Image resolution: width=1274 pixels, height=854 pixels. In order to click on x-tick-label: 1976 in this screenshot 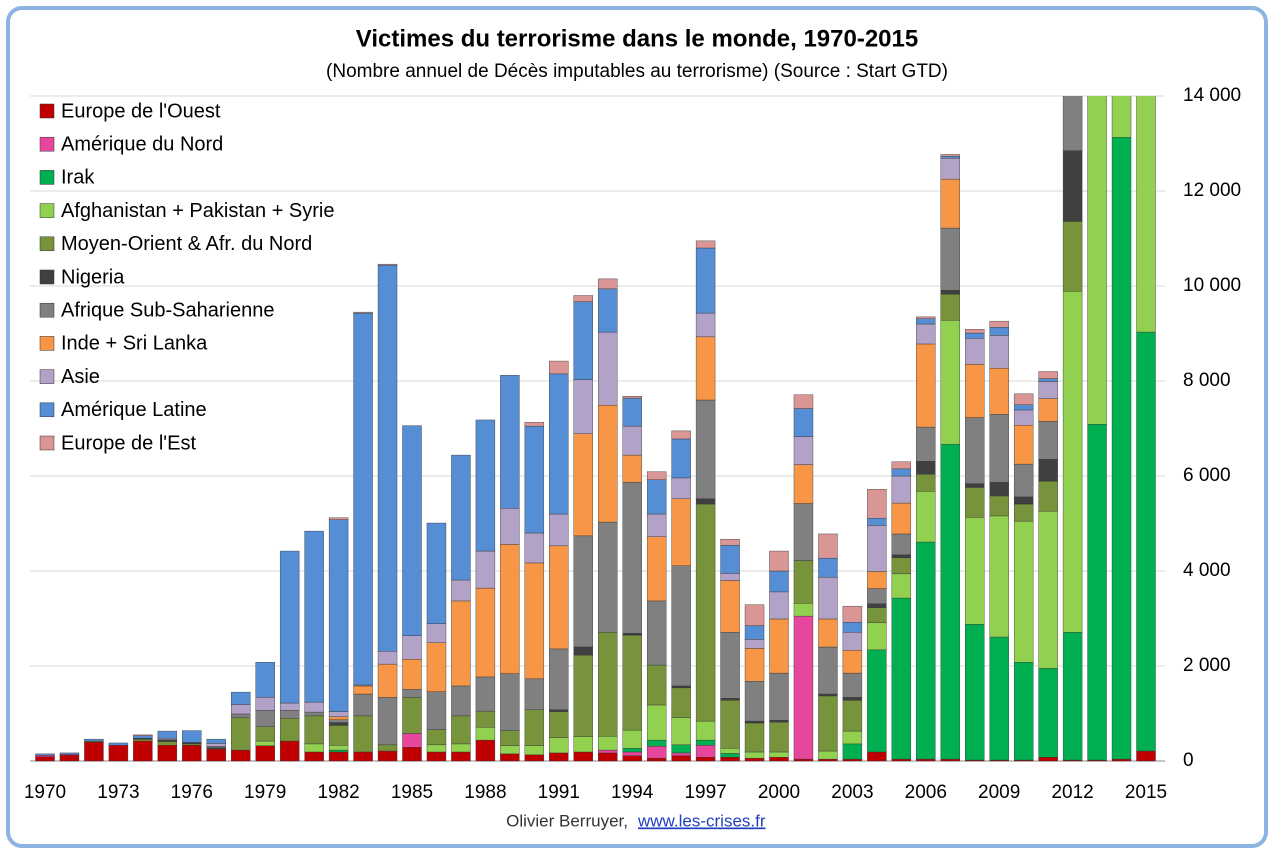, I will do `click(192, 792)`.